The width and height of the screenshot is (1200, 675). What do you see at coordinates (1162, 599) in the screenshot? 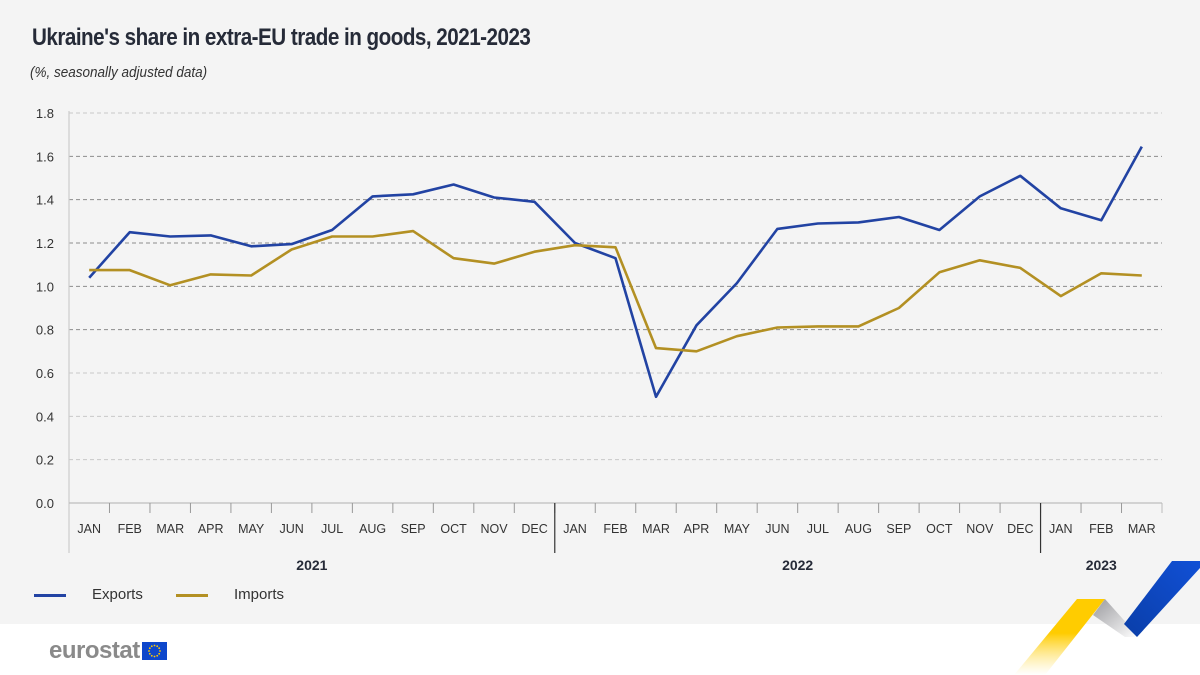
I see `ribbon-blue` at bounding box center [1162, 599].